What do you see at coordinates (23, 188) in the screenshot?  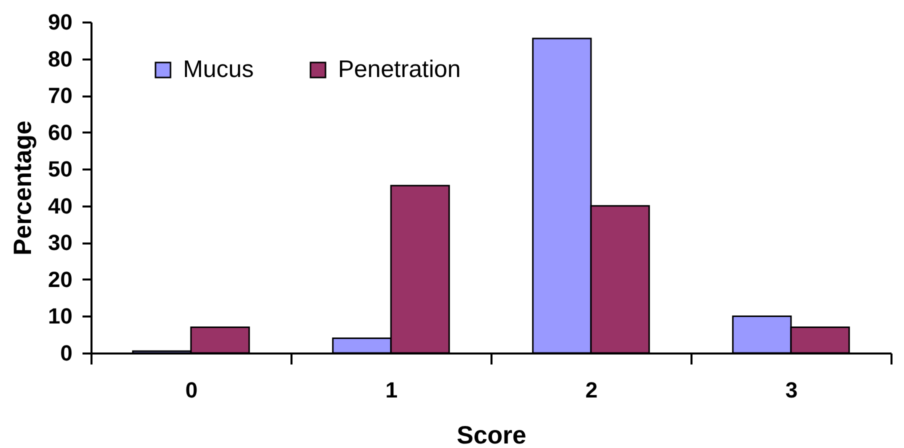 I see `y-axis-title: Percentage` at bounding box center [23, 188].